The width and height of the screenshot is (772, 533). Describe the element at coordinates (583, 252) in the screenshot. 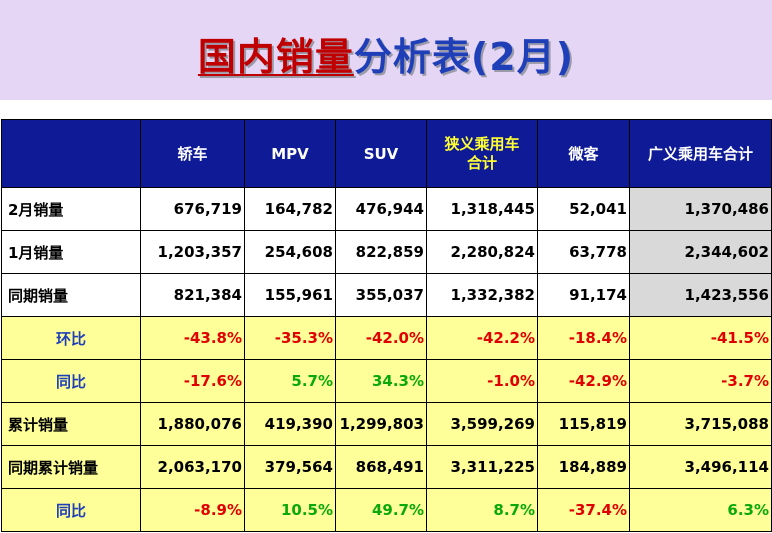

I see `table-cell: 63,778` at that location.